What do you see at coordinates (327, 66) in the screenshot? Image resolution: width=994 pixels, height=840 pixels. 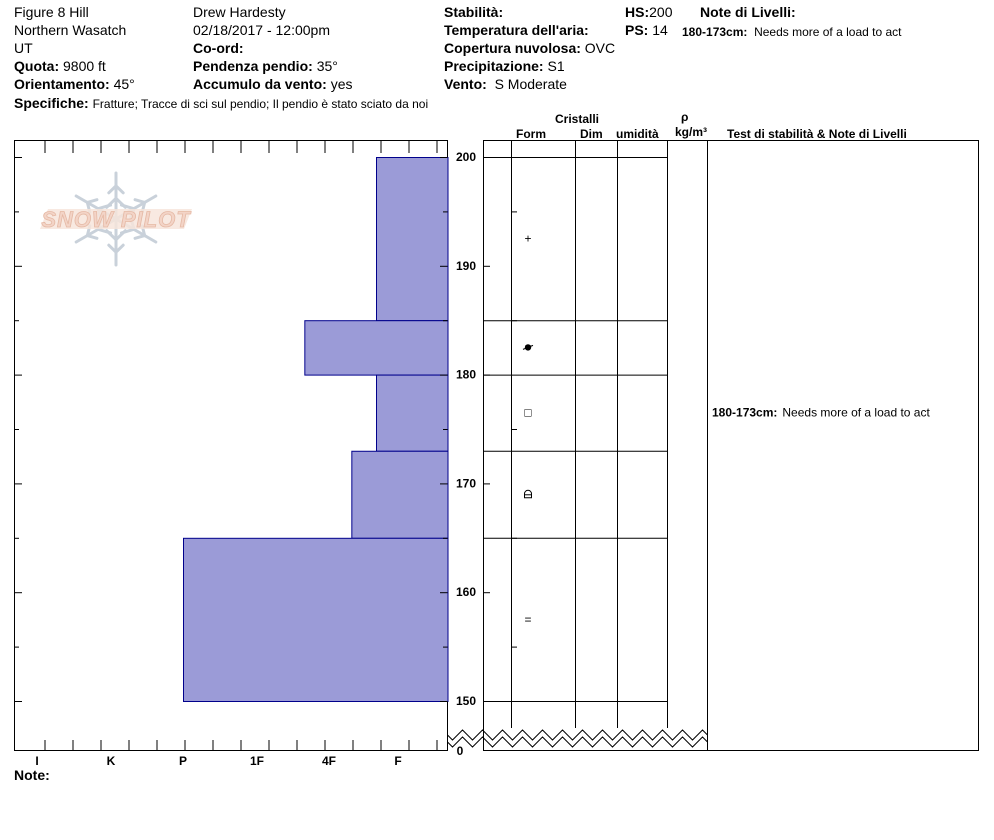 I see `slope-value: 35°` at bounding box center [327, 66].